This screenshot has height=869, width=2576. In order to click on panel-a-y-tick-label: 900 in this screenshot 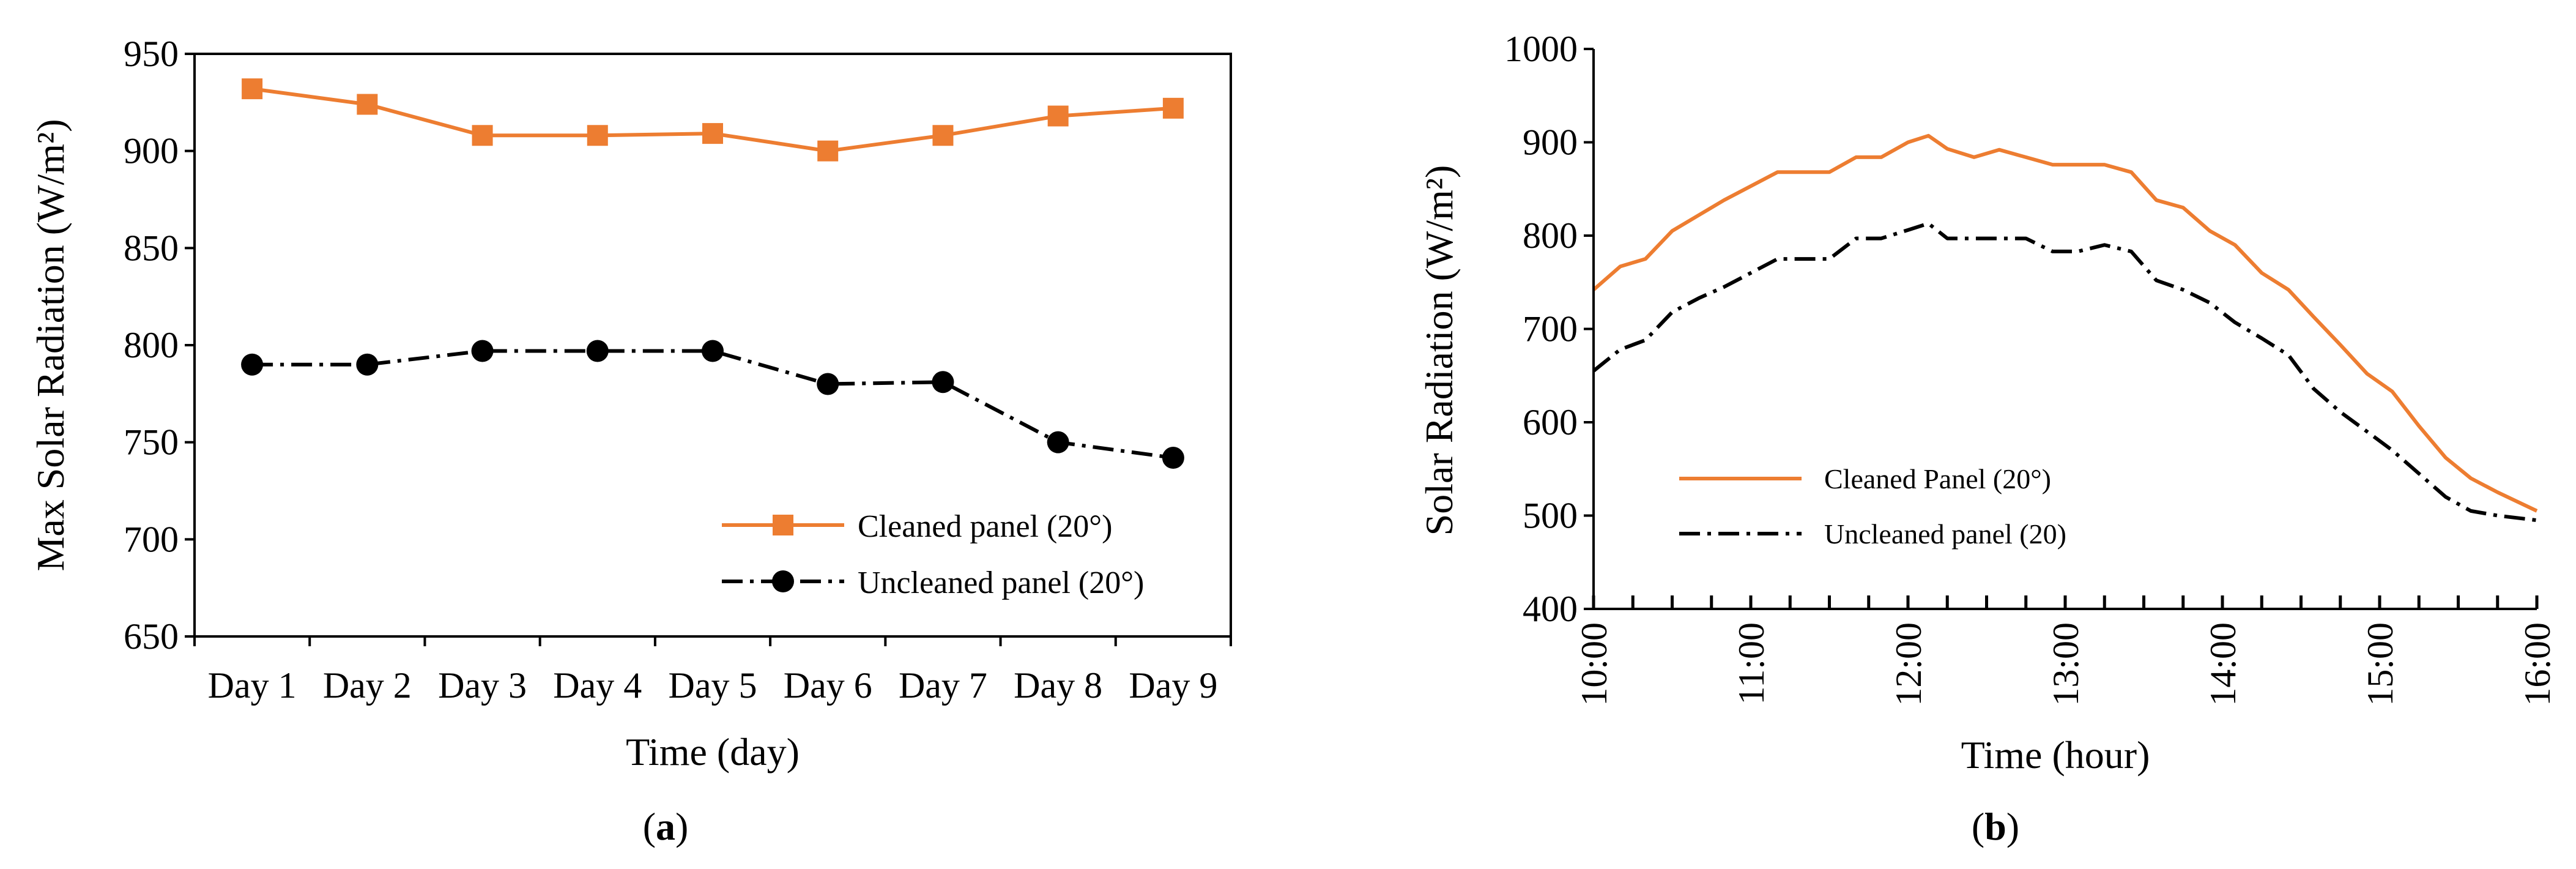, I will do `click(151, 151)`.